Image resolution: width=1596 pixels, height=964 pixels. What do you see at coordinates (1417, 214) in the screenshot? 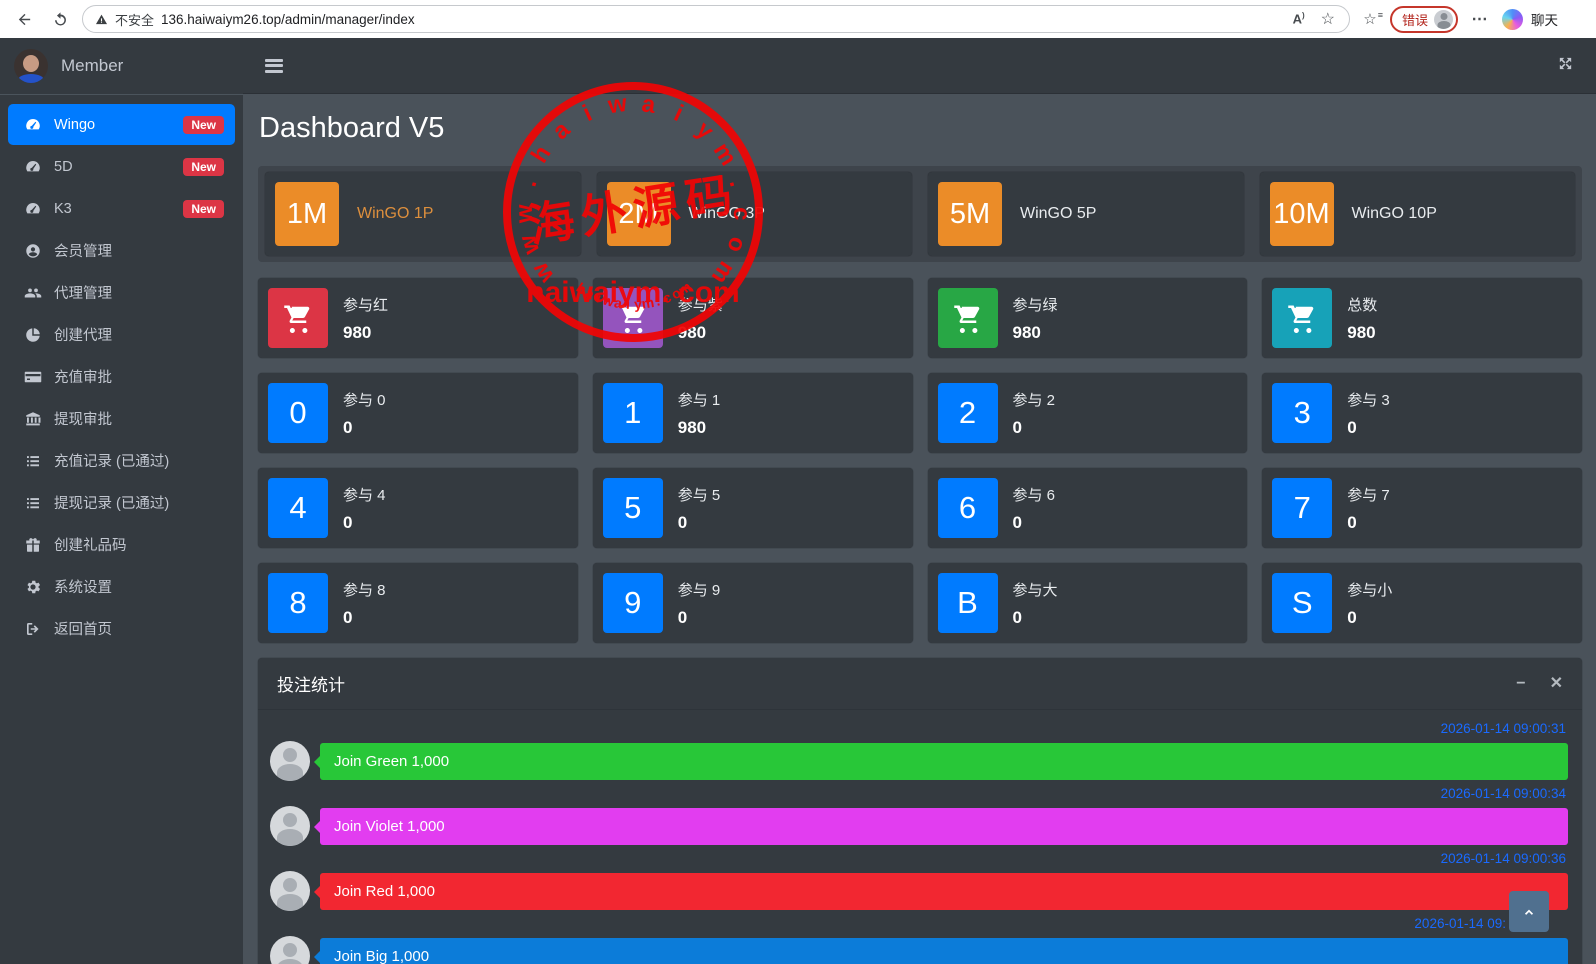
I see `wingo-10p-card: 10M WinGO 10P` at bounding box center [1417, 214].